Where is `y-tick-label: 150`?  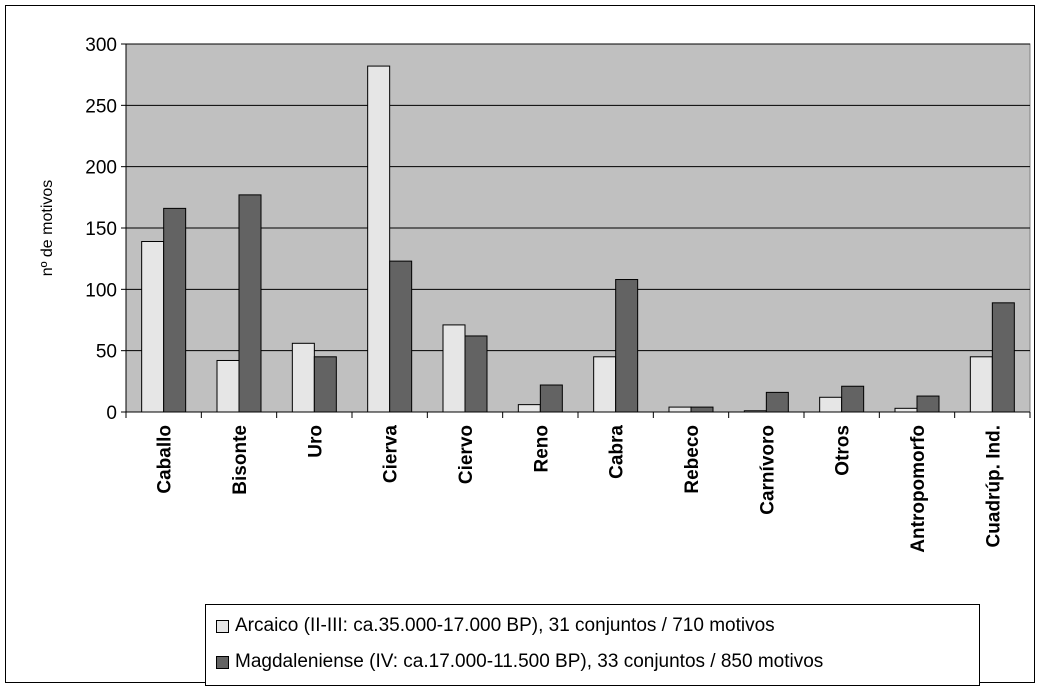
y-tick-label: 150 is located at coordinates (101, 229).